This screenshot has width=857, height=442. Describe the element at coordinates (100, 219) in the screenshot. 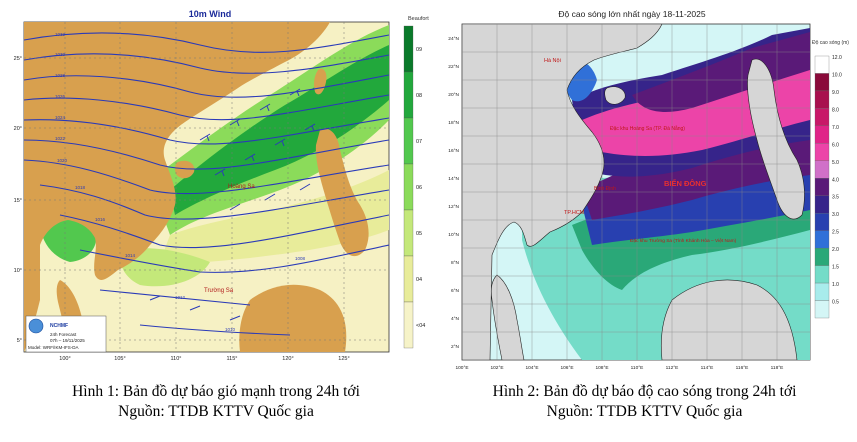

I see `isobar-label: 1016` at that location.